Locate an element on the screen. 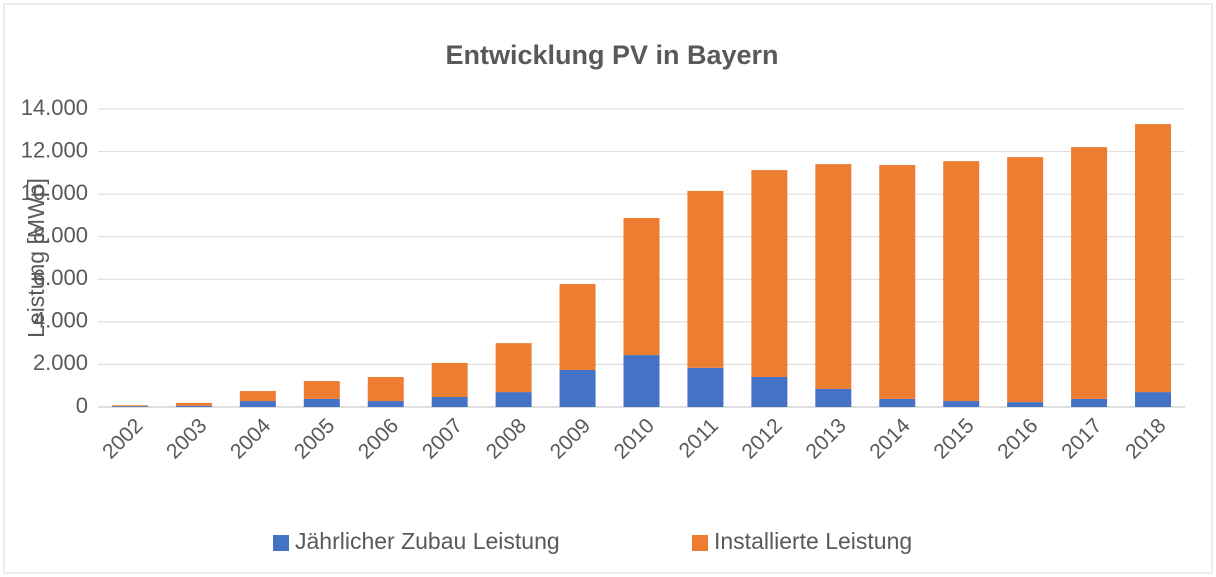 This screenshot has height=577, width=1216. y-tick-label: 6.000 is located at coordinates (60, 277).